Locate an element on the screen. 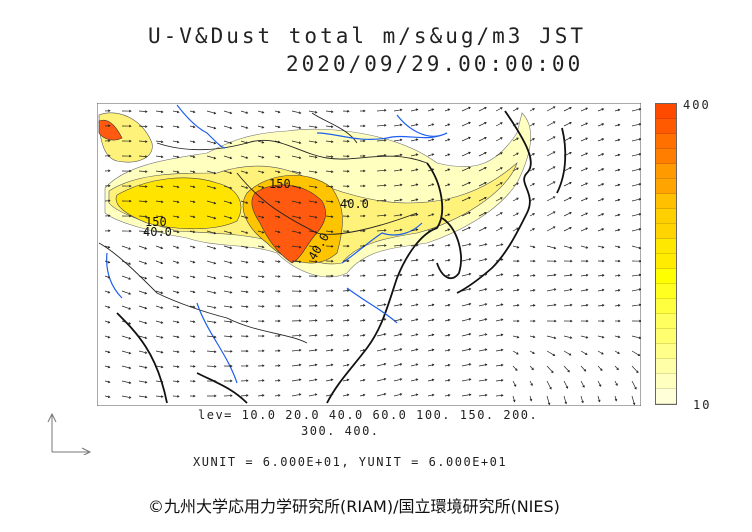 Image resolution: width=752 pixels, height=532 pixels. contour-label: 150 is located at coordinates (280, 184).